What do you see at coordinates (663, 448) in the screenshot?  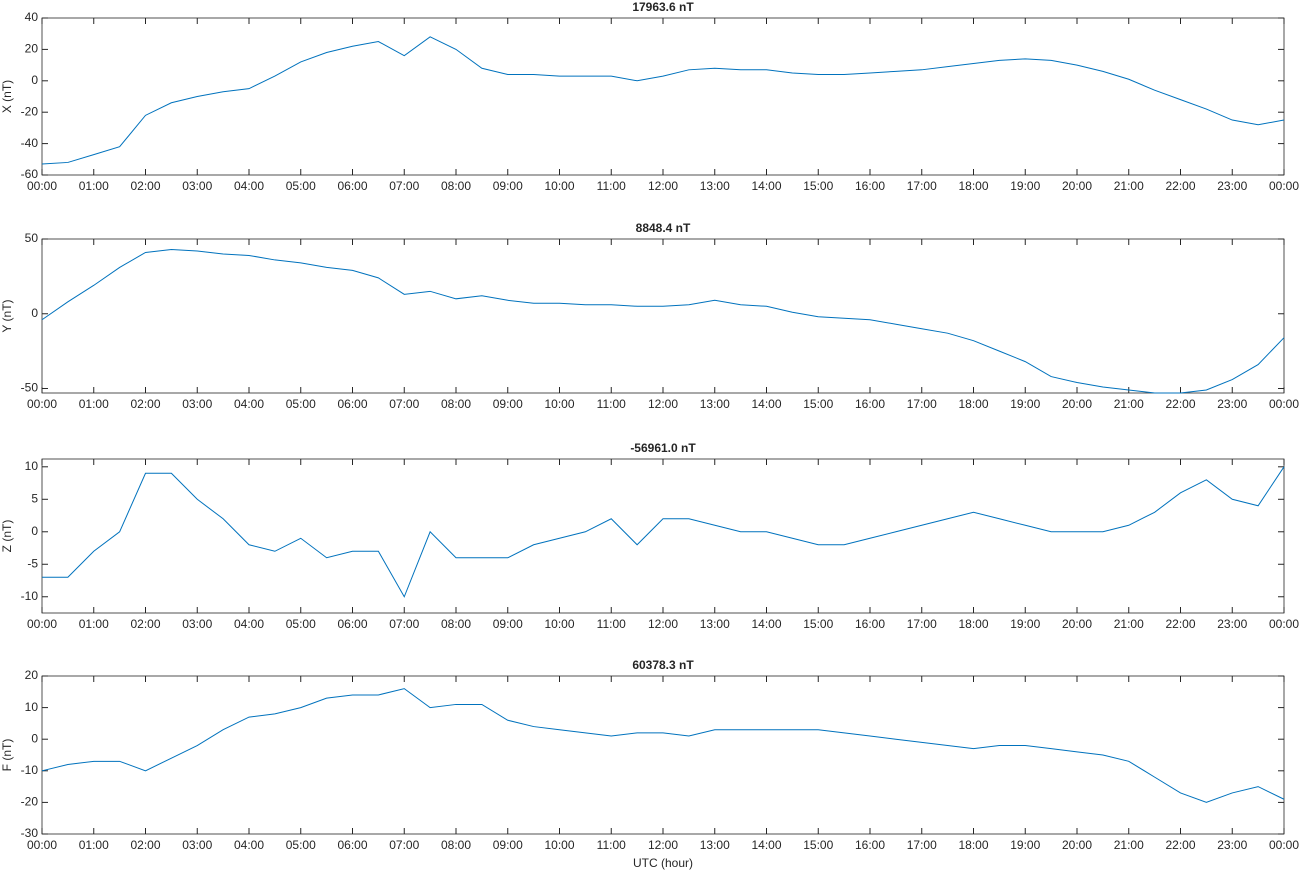 I see `panel-title: -56961.0 nT` at bounding box center [663, 448].